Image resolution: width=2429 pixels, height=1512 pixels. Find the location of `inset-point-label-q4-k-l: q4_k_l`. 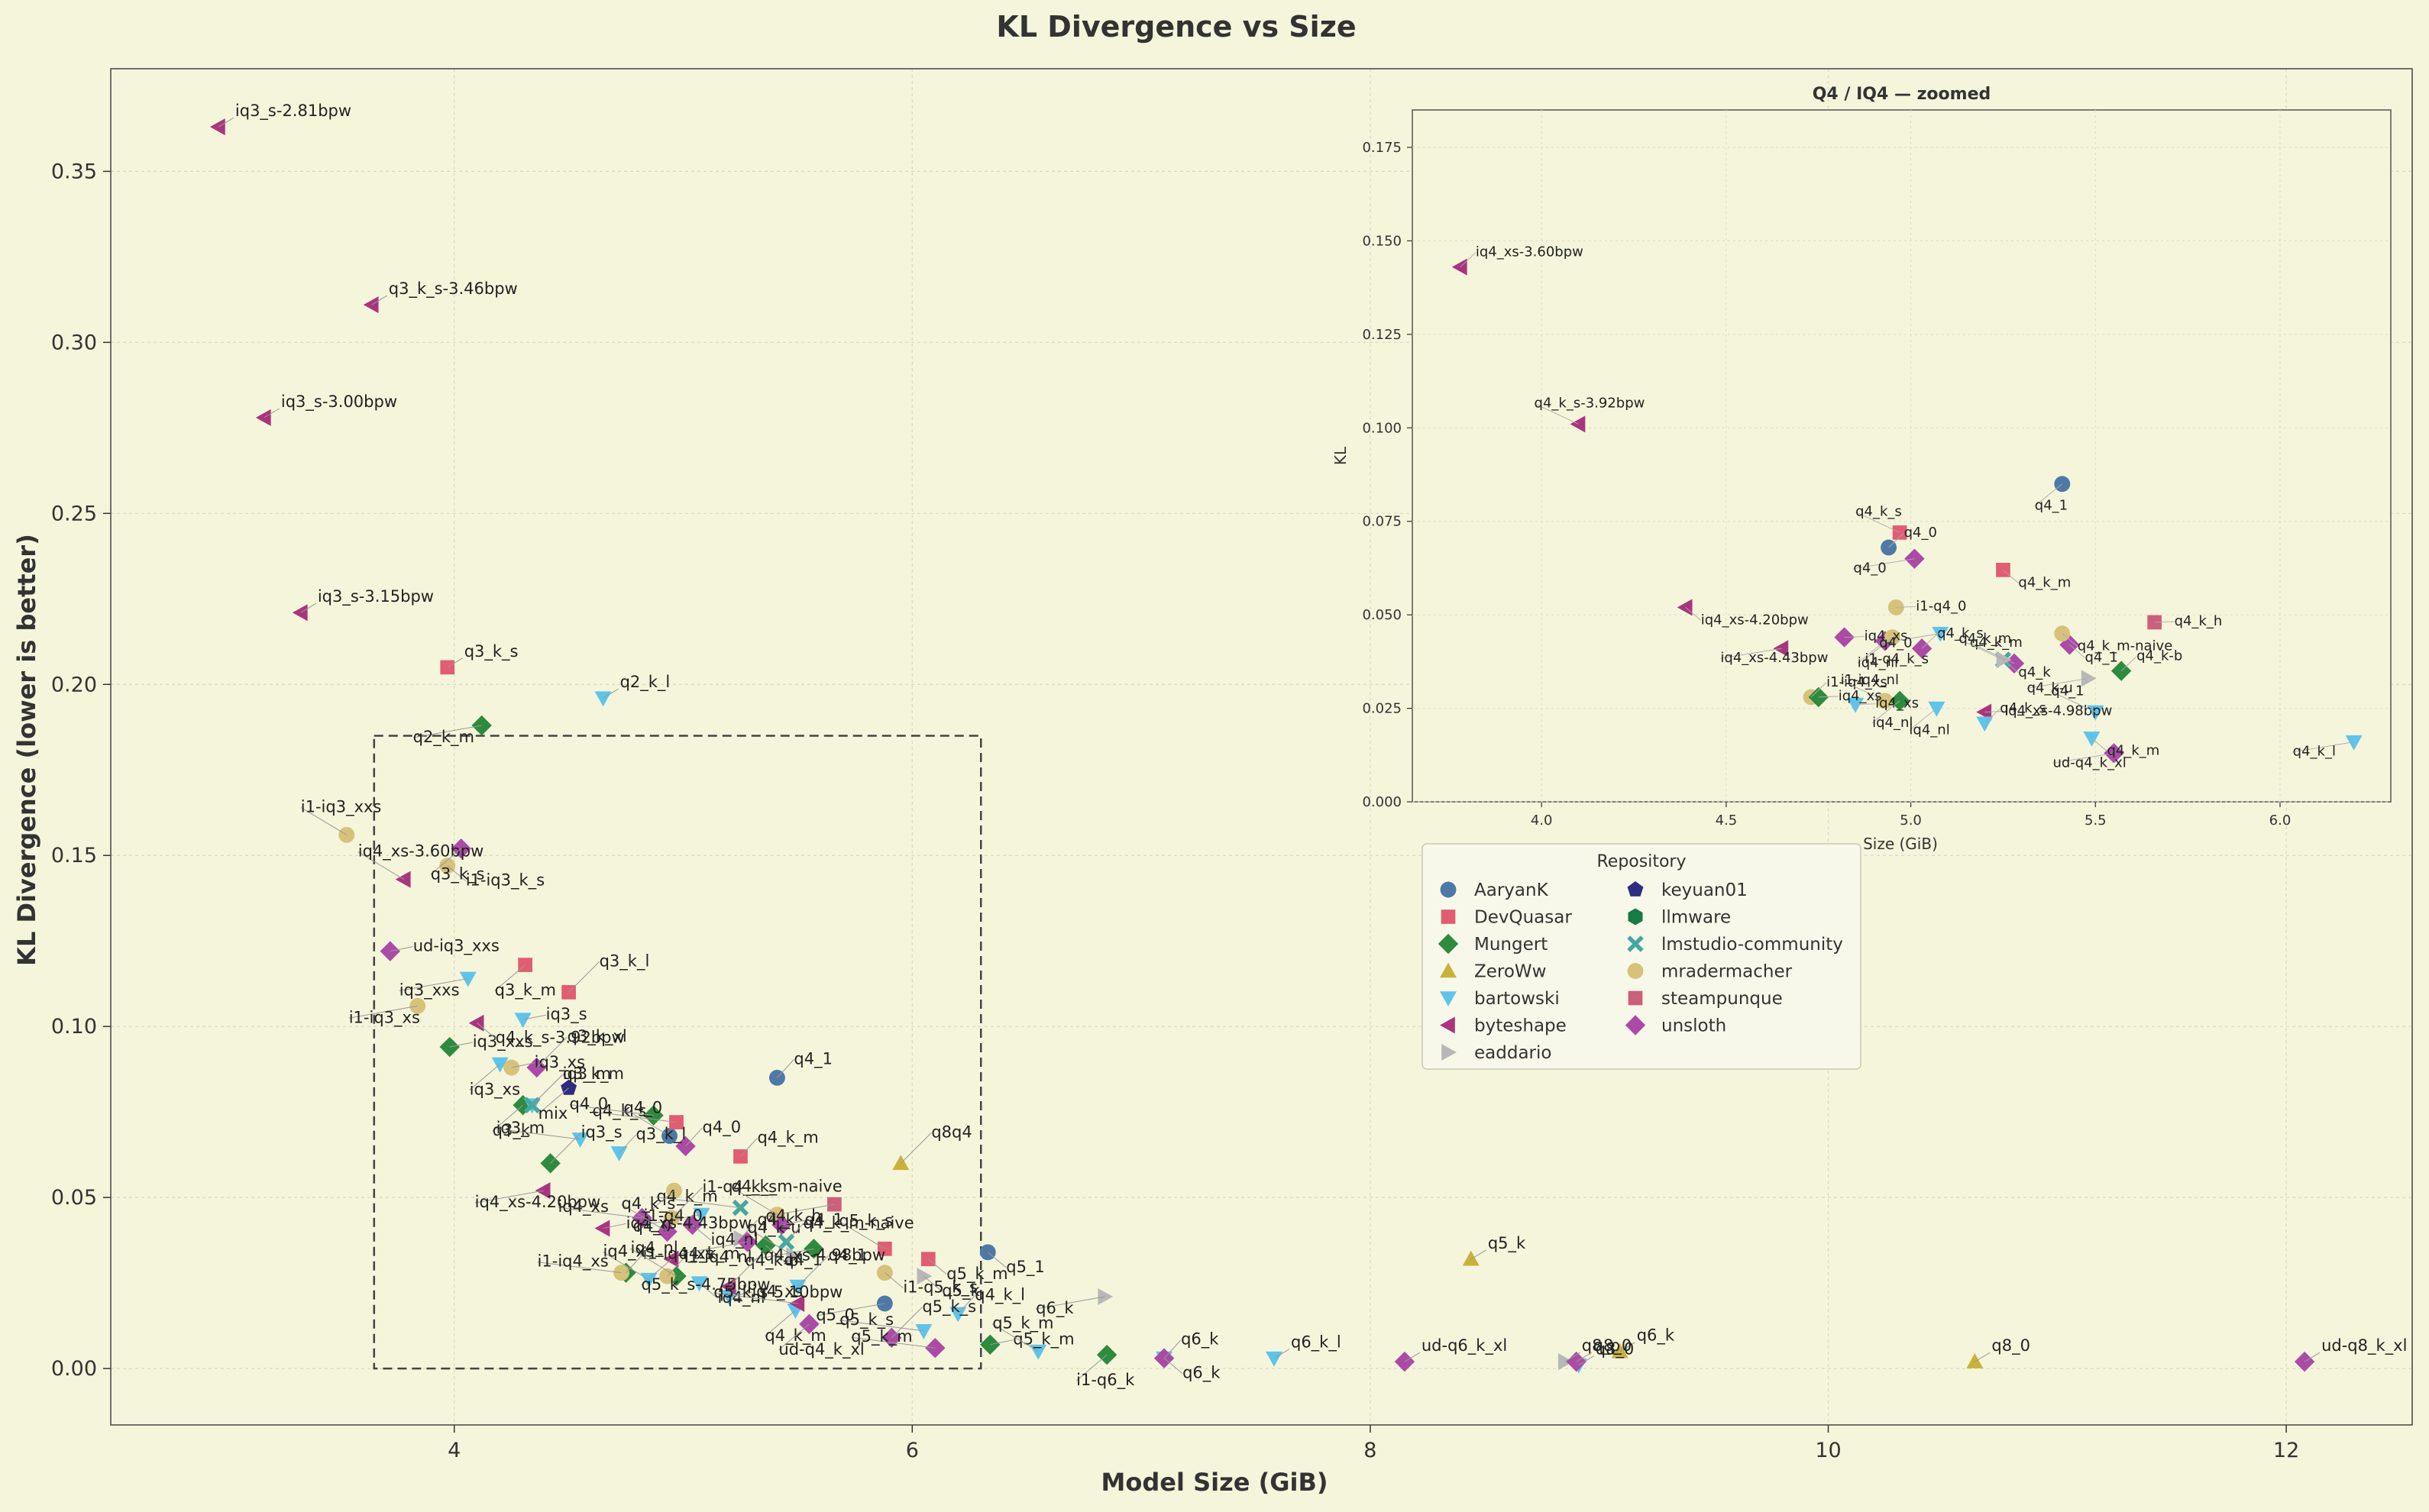

inset-point-label-q4-k-l: q4_k_l is located at coordinates (2314, 752).